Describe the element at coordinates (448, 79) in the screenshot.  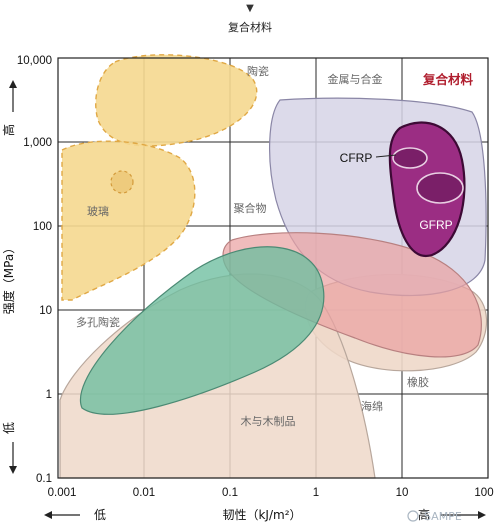
I see `label-composites: 复合材料` at that location.